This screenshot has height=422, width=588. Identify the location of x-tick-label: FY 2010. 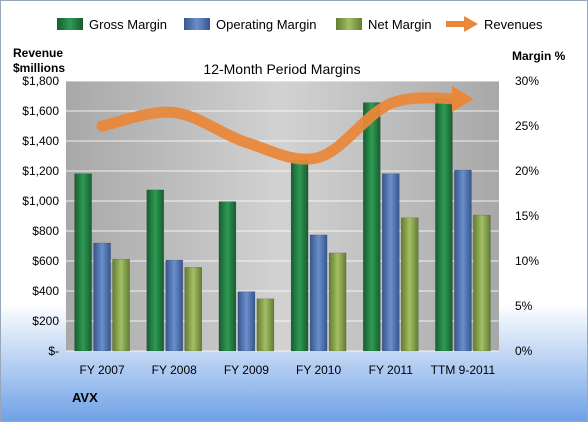
(318, 370).